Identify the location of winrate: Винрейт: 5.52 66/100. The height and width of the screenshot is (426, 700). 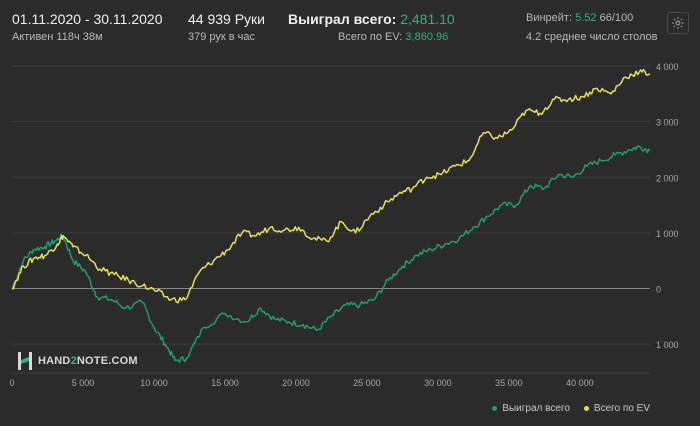
(579, 18).